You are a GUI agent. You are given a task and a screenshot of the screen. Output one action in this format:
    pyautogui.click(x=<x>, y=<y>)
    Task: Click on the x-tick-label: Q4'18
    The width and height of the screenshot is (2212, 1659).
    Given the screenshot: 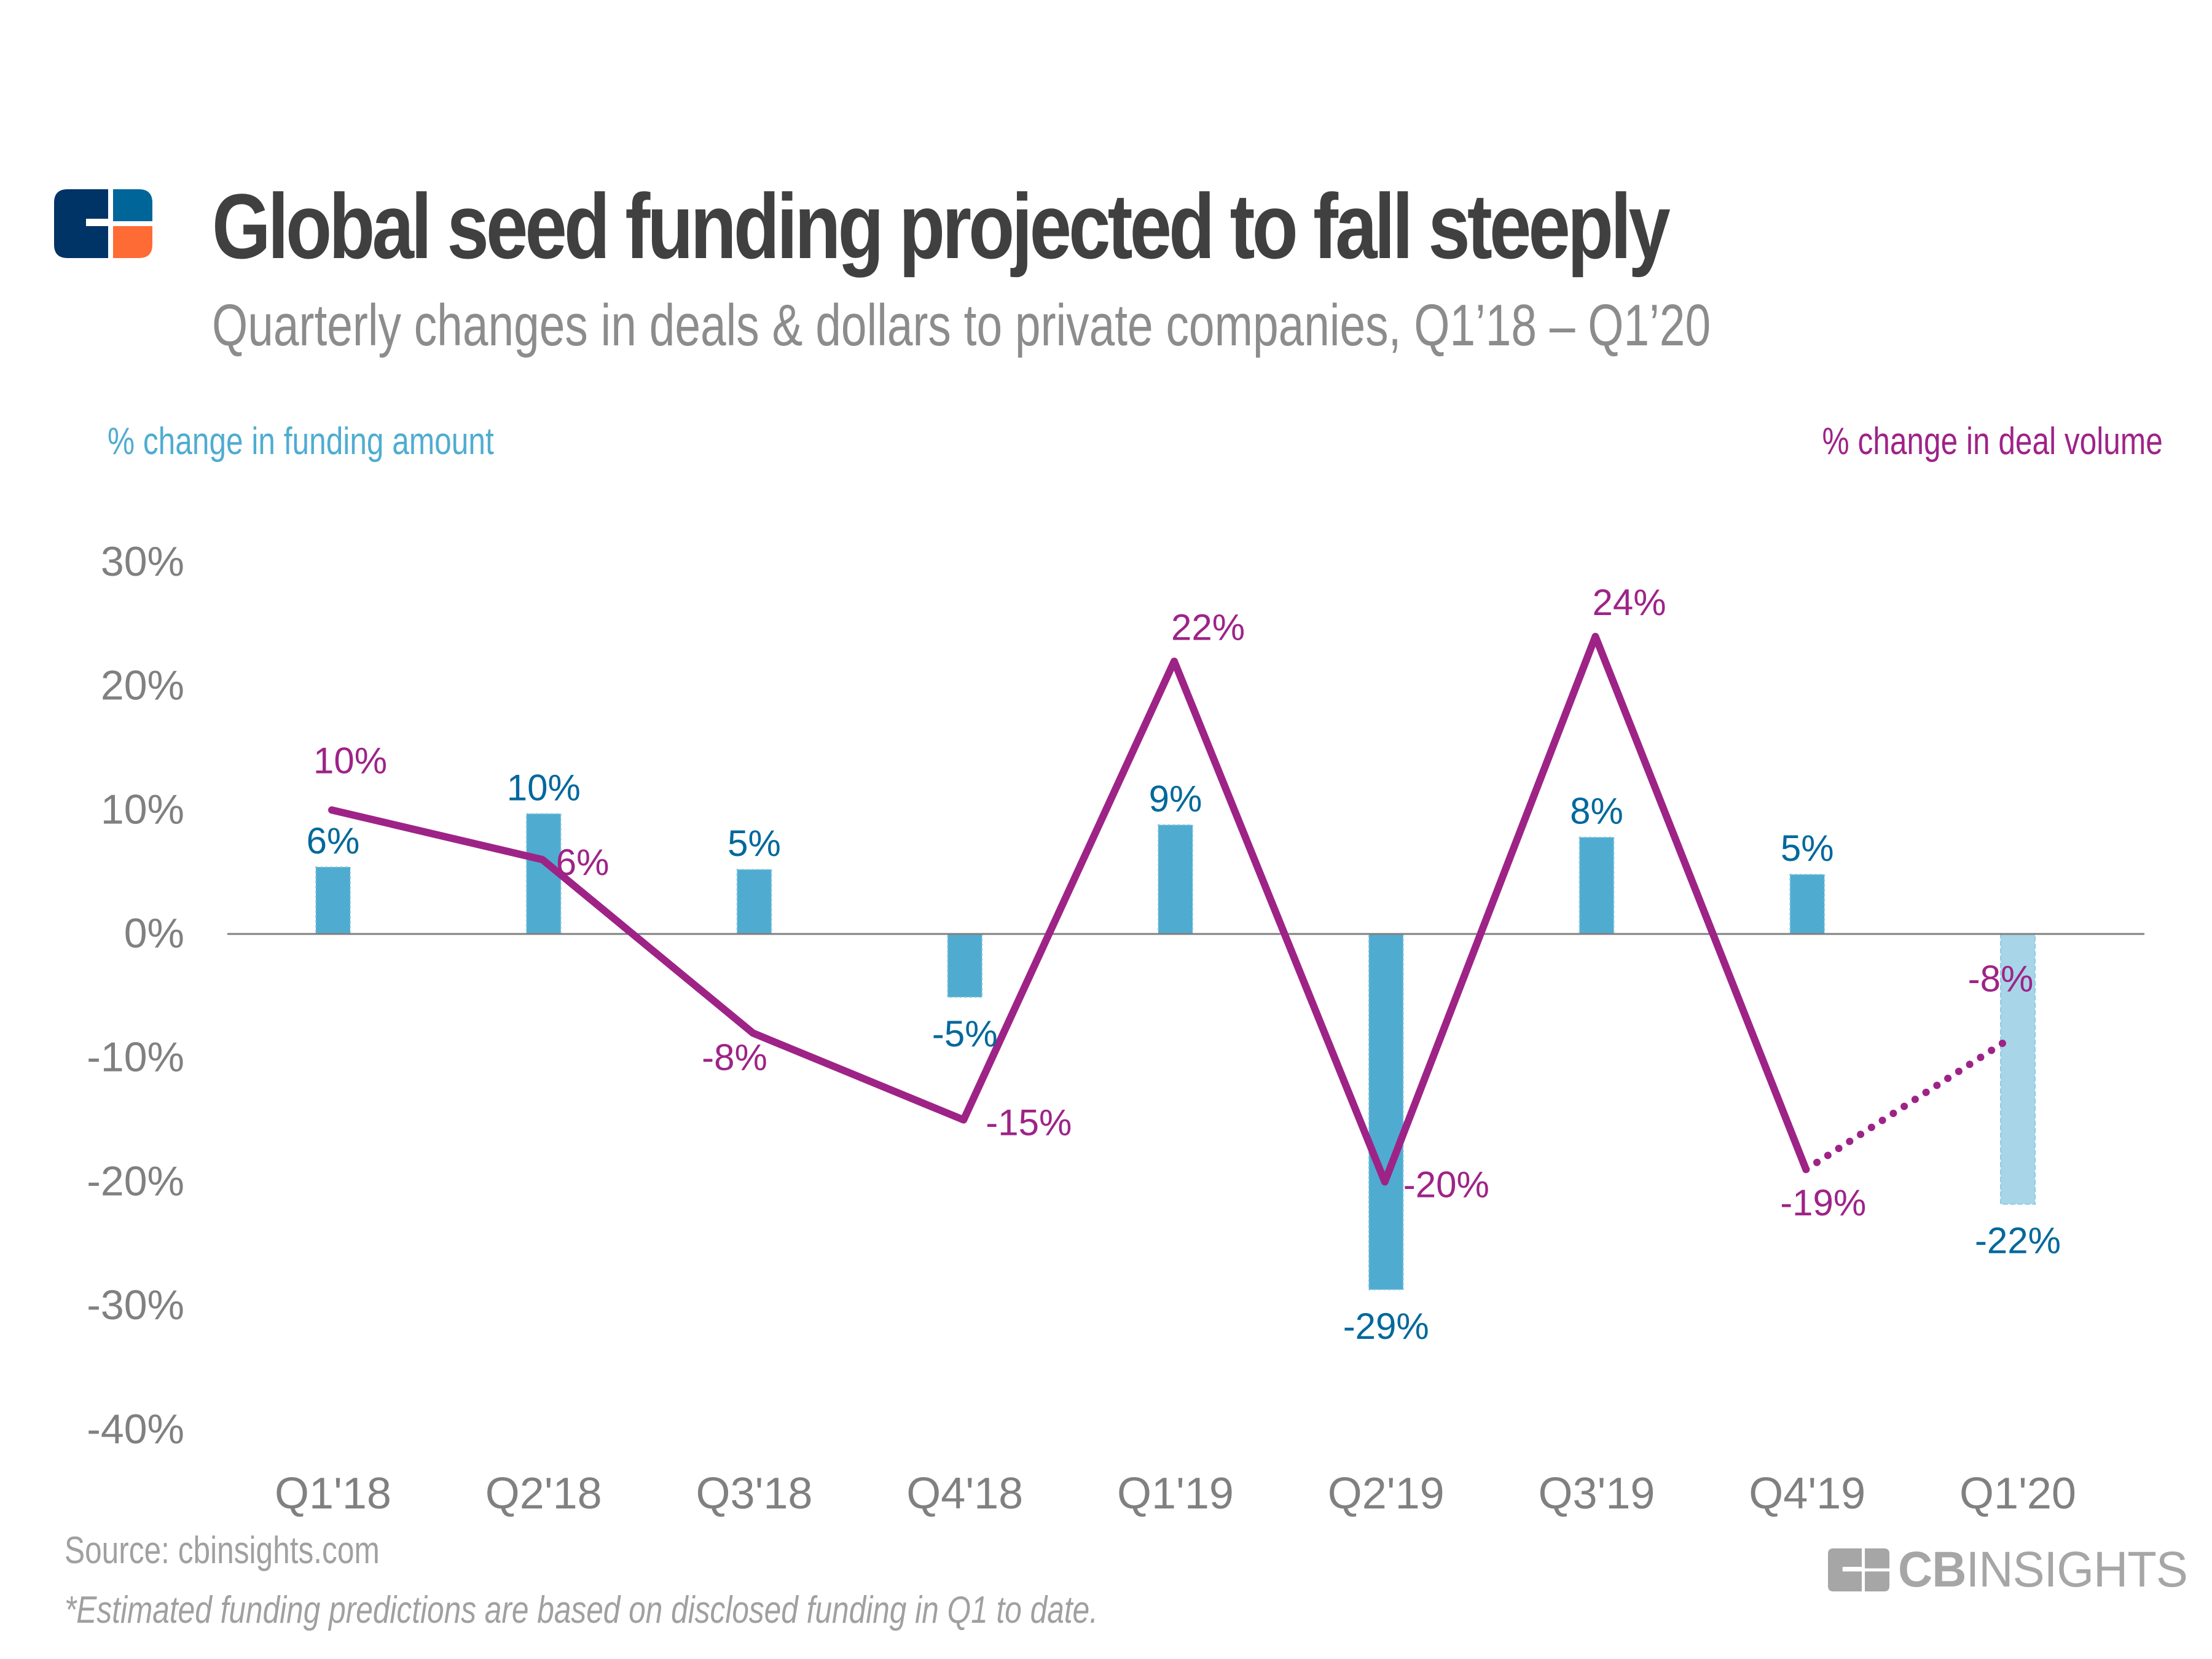 What is the action you would take?
    pyautogui.click(x=964, y=1493)
    